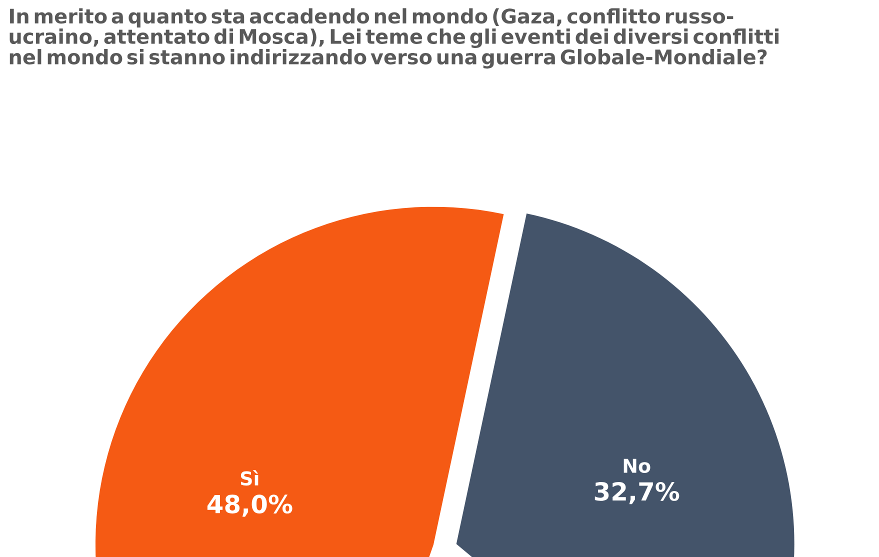 The width and height of the screenshot is (879, 557). Describe the element at coordinates (249, 505) in the screenshot. I see `data-label: 48,0%` at that location.